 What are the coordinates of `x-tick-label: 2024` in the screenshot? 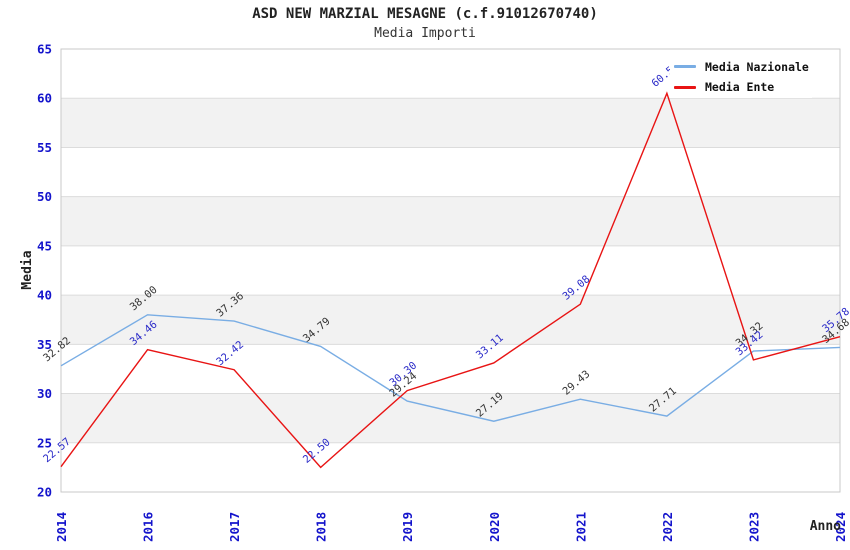 It's located at (840, 527).